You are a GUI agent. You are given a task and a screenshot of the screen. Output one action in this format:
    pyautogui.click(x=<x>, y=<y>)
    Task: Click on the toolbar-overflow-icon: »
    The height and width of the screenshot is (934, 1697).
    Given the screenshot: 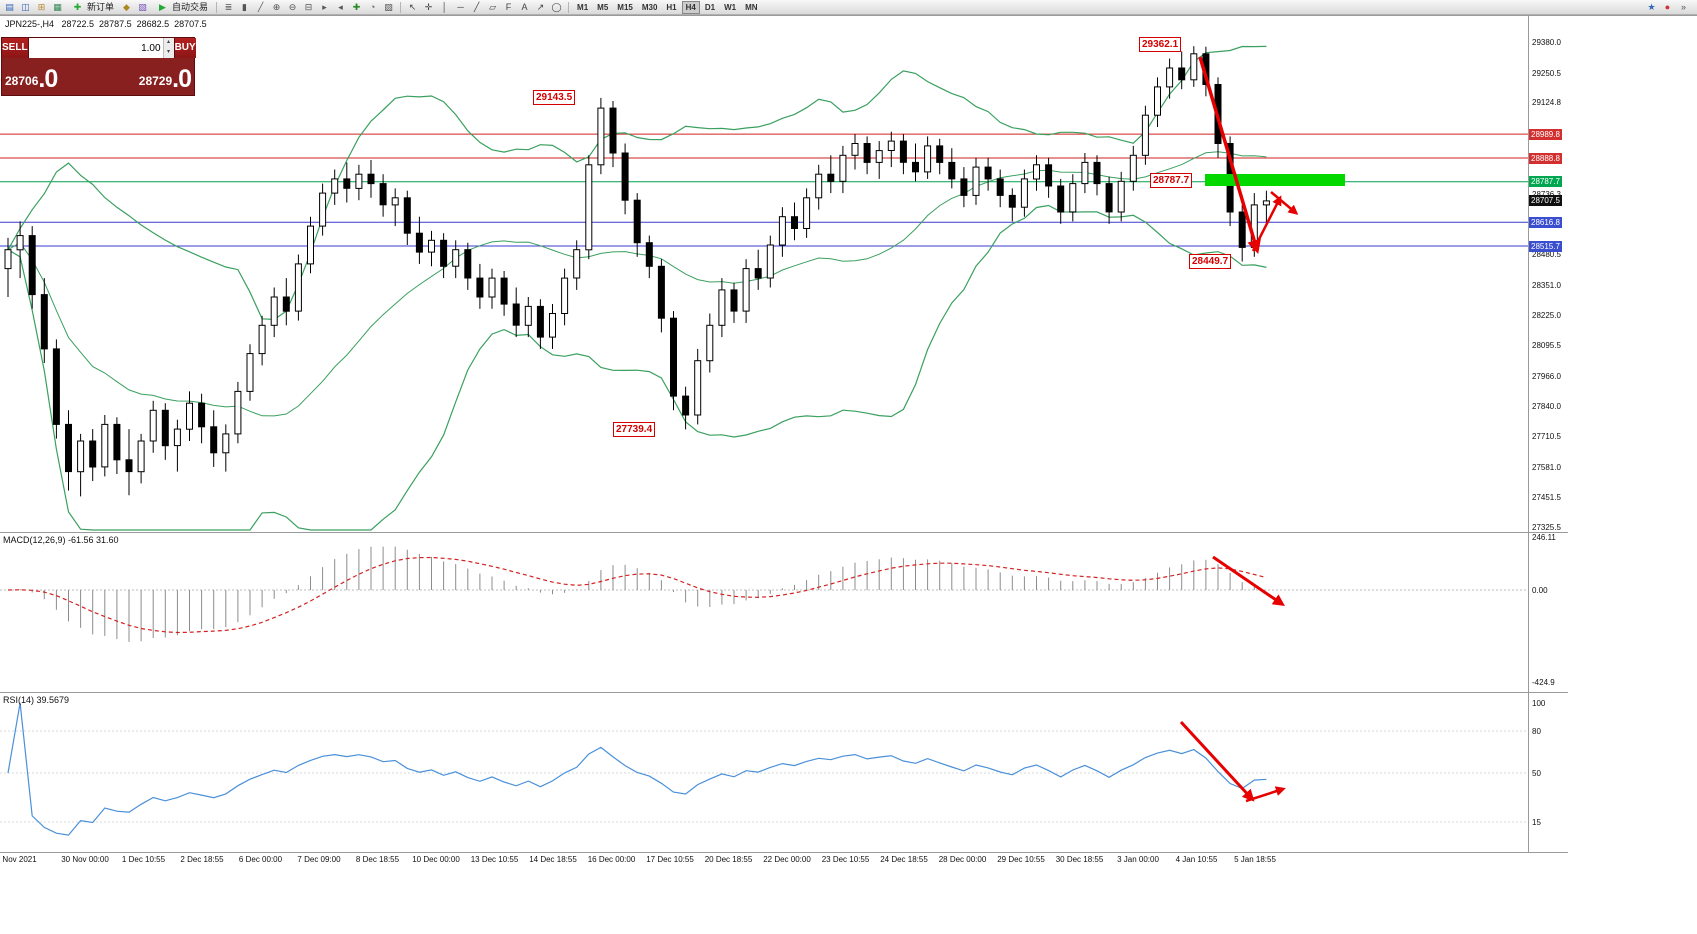 What is the action you would take?
    pyautogui.click(x=1683, y=6)
    